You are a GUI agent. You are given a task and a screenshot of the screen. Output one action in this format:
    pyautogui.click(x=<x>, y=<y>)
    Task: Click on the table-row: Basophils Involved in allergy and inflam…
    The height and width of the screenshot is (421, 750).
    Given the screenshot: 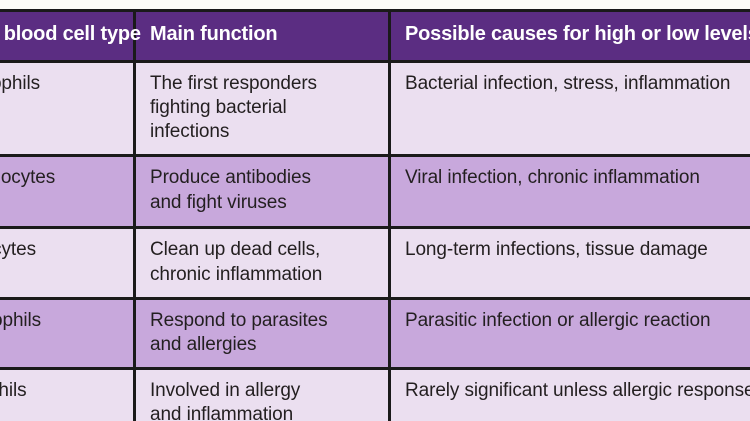 What is the action you would take?
    pyautogui.click(x=375, y=394)
    